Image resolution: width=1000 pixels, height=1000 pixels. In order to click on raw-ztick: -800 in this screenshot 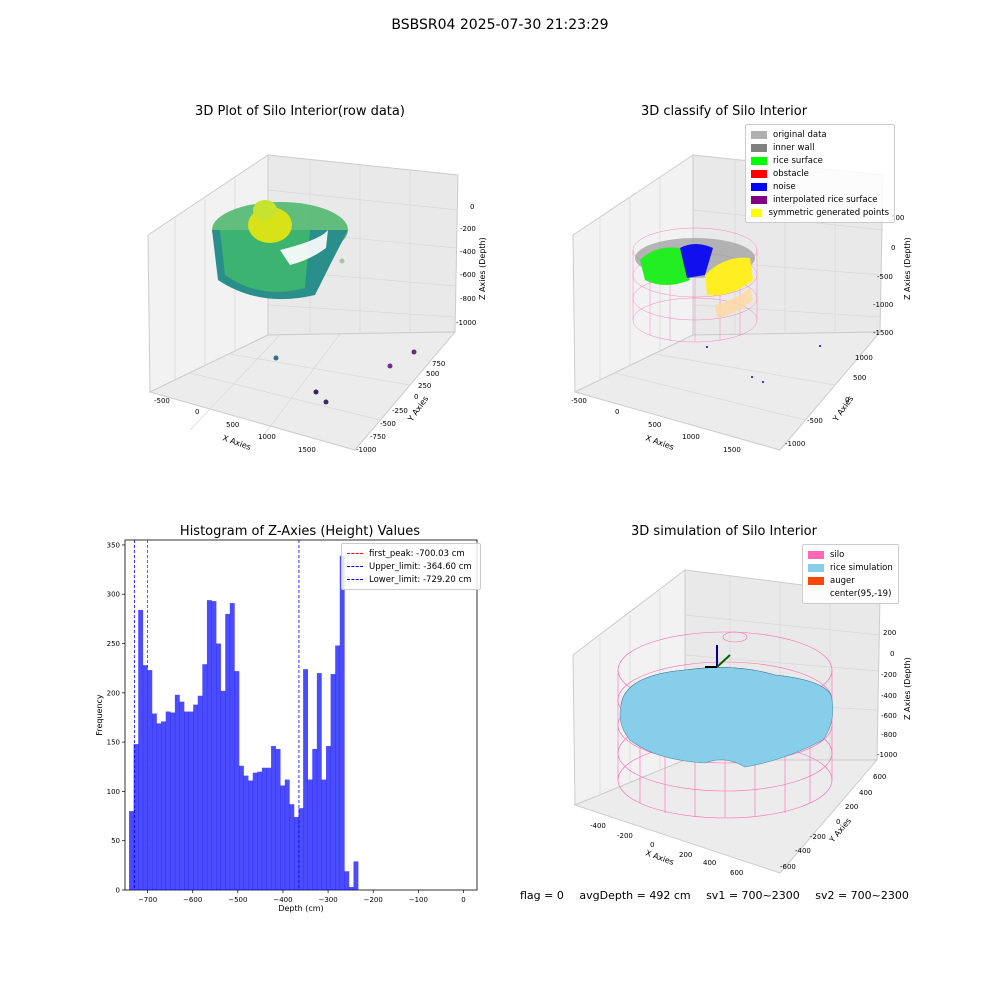, I will do `click(468, 299)`.